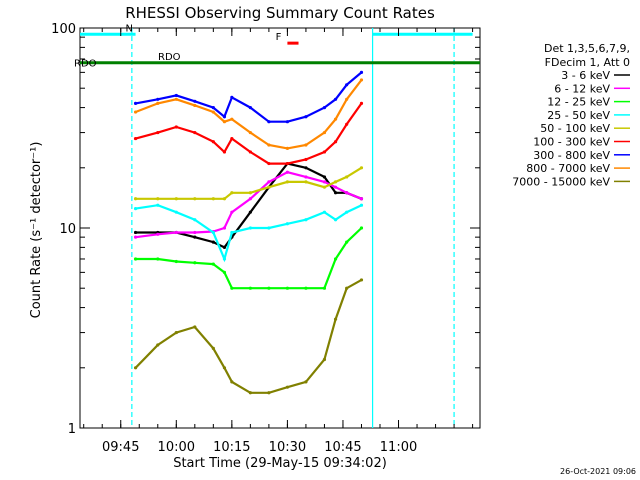  Describe the element at coordinates (176, 447) in the screenshot. I see `x-tick-label: 10:00` at that location.